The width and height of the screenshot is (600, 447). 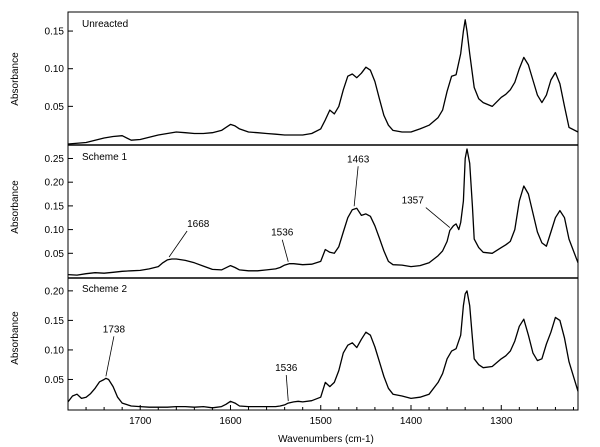 What do you see at coordinates (114, 329) in the screenshot?
I see `annotation-label-1738: 1738` at bounding box center [114, 329].